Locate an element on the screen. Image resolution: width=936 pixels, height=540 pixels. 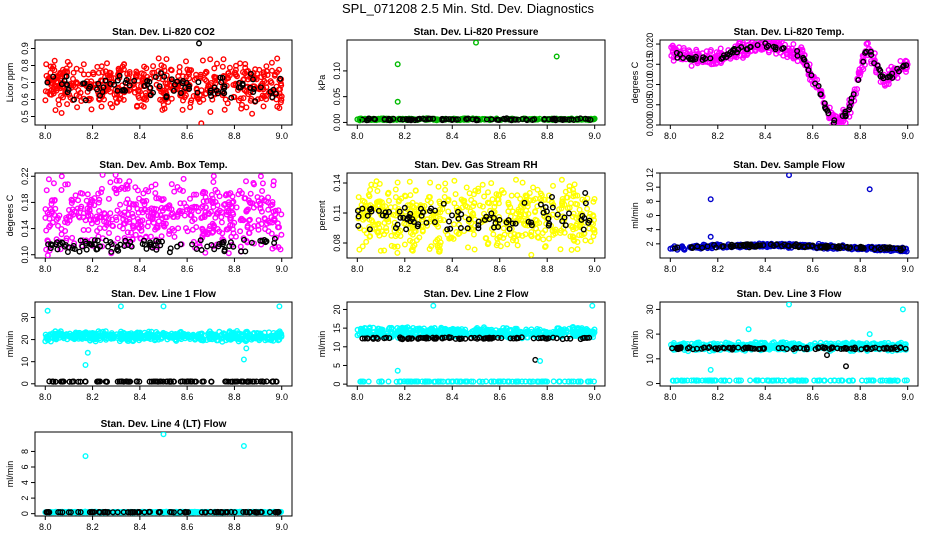
x-tick-label: 8.8 is located at coordinates (860, 136).